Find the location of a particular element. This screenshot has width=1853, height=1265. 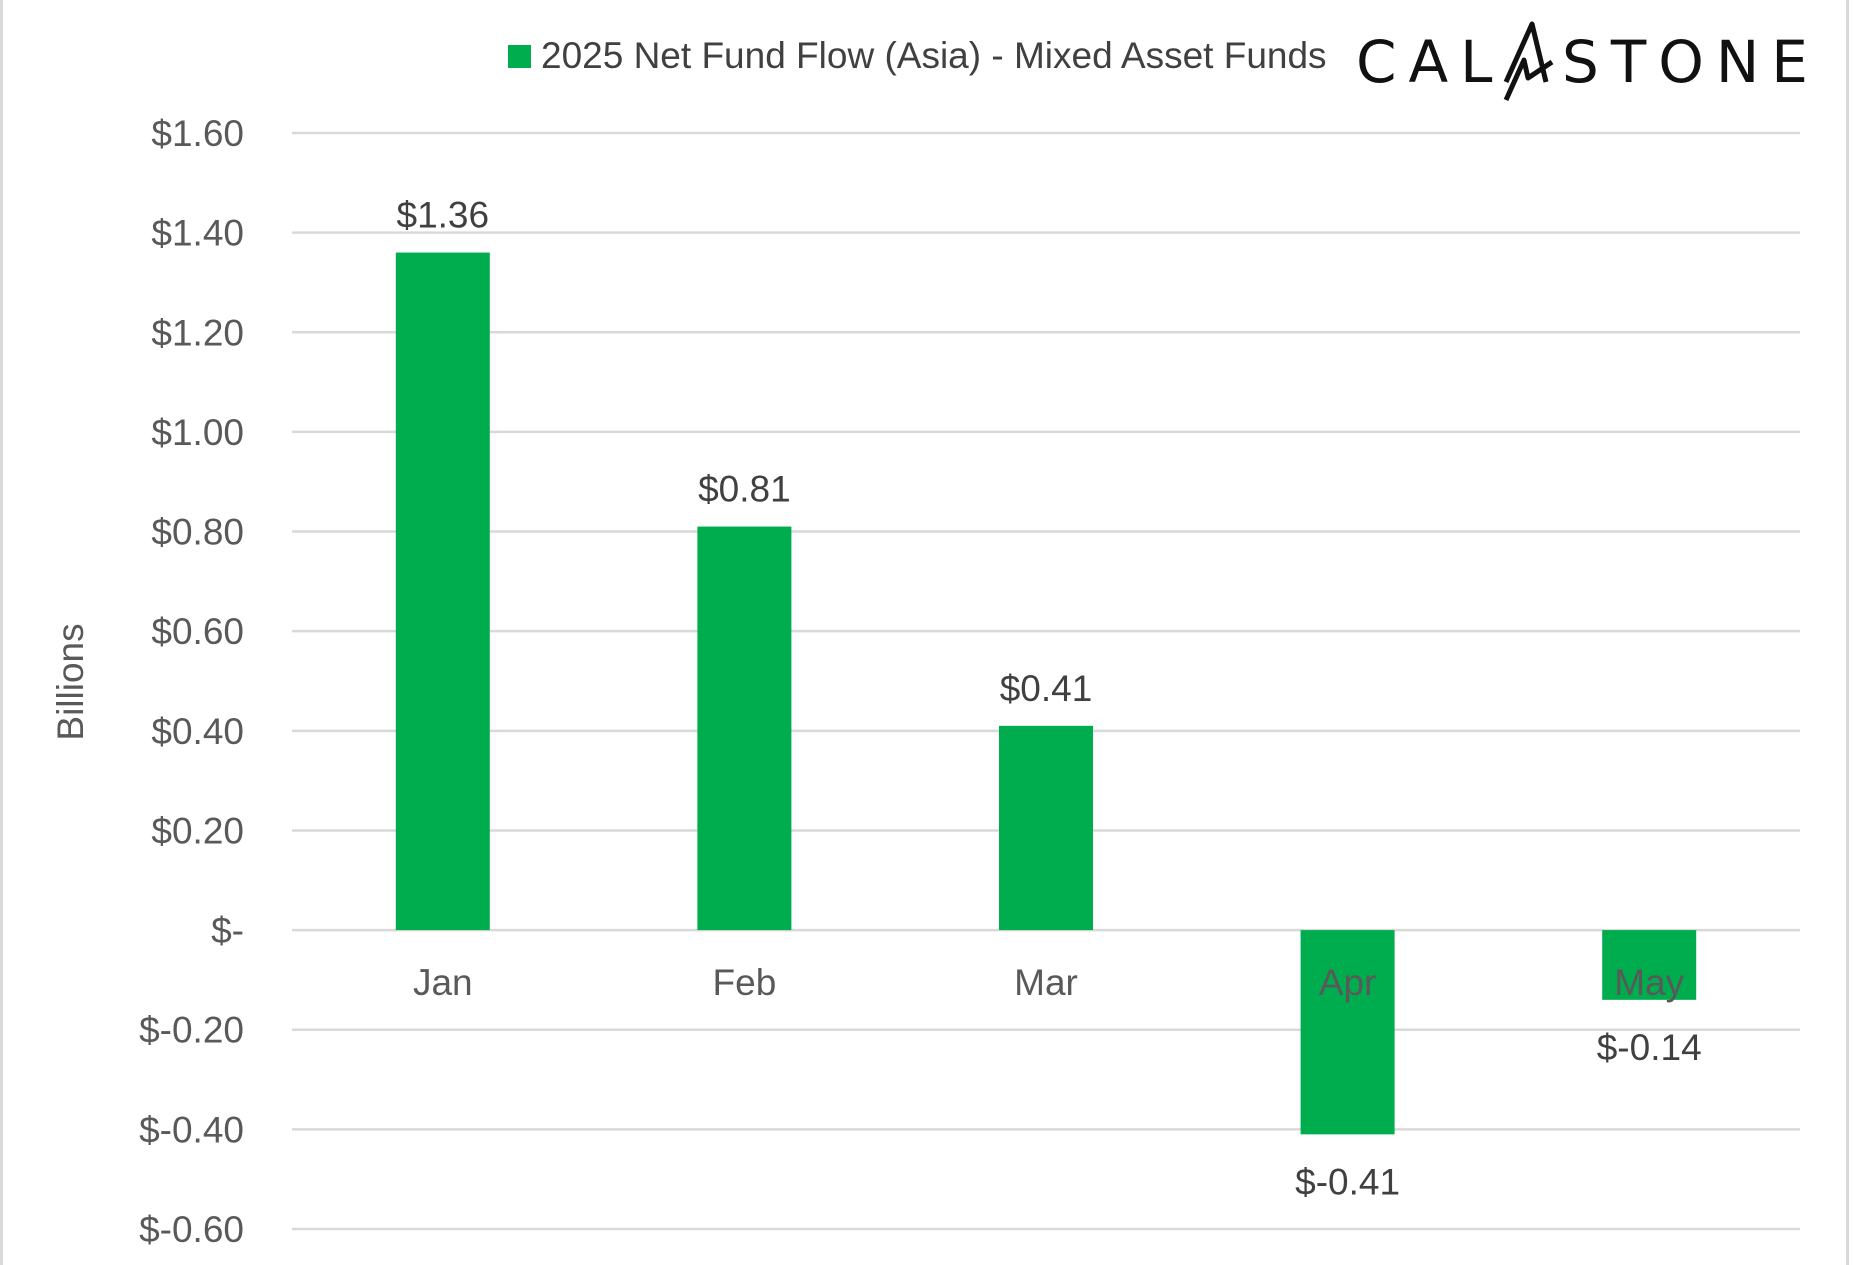

x-axis-labels: Jan Feb Mar Apr May is located at coordinates (1049, 982).